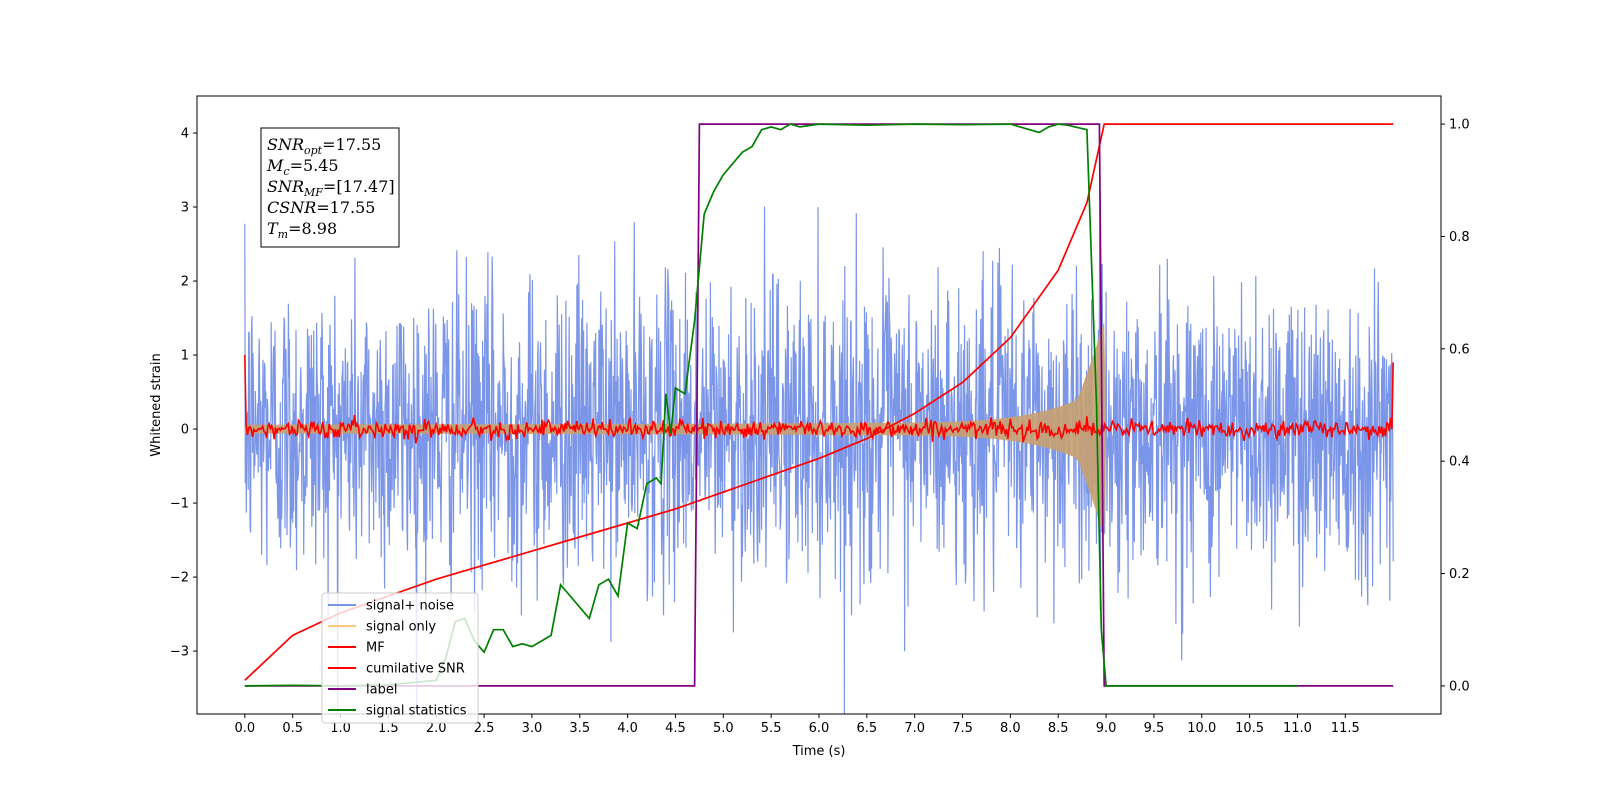  What do you see at coordinates (321, 207) in the screenshot?
I see `annotation-line: CSNR=17.55` at bounding box center [321, 207].